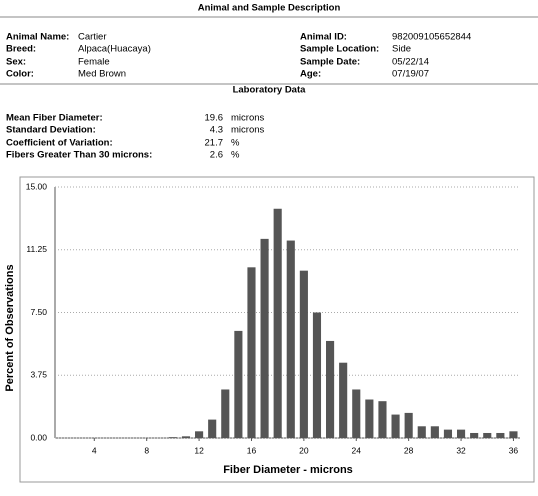 Image resolution: width=538 pixels, height=496 pixels. I want to click on x-tick-label: 24, so click(357, 450).